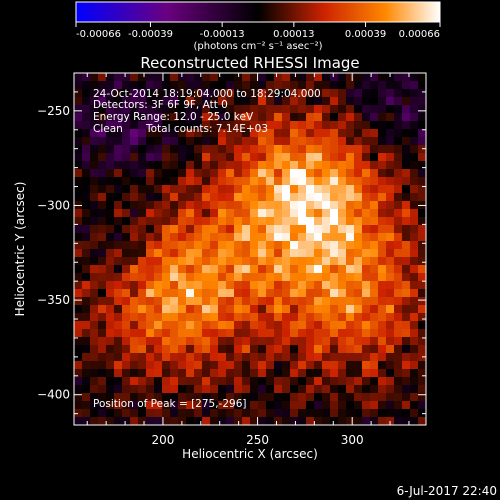 This screenshot has height=500, width=500. I want to click on x-axis-label: Heliocentric X (arcsec), so click(250, 454).